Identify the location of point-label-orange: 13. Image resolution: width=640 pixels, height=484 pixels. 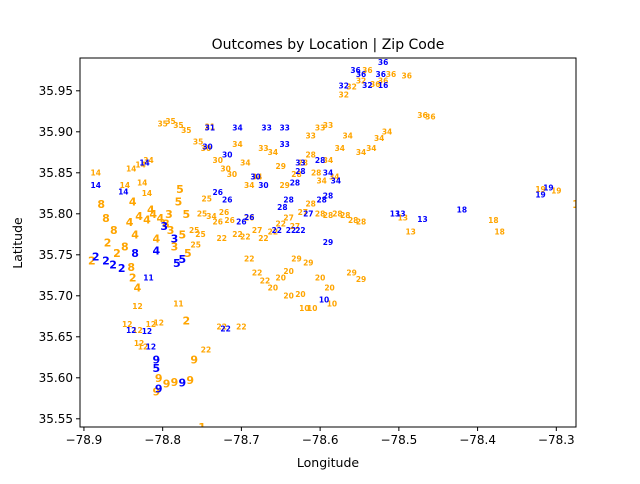
(403, 218).